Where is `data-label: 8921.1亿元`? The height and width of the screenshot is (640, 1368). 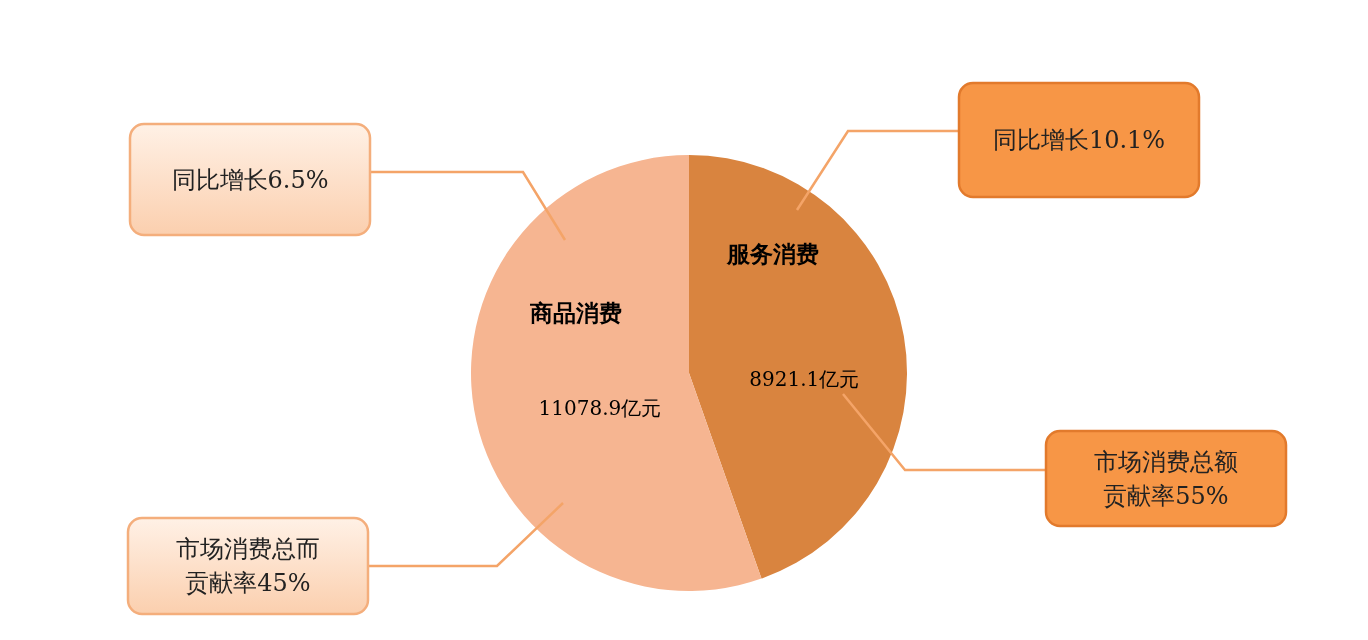 data-label: 8921.1亿元 is located at coordinates (804, 379).